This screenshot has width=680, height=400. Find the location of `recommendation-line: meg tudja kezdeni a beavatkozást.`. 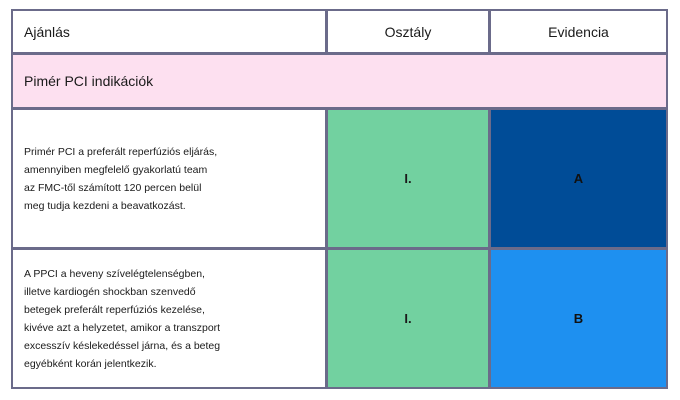

recommendation-line: meg tudja kezdeni a beavatkozást. is located at coordinates (105, 205).